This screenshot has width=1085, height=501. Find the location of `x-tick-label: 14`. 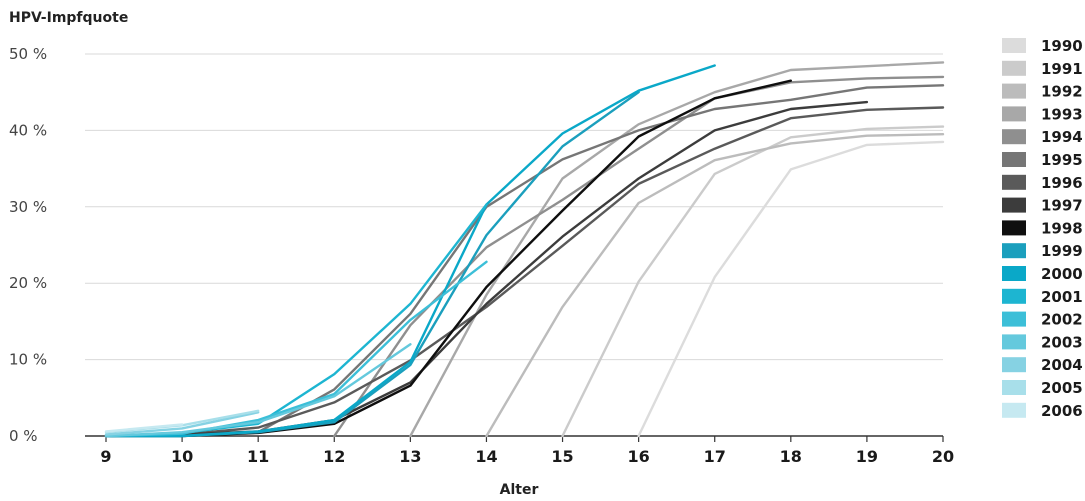

x-tick-label: 14 is located at coordinates (486, 456).